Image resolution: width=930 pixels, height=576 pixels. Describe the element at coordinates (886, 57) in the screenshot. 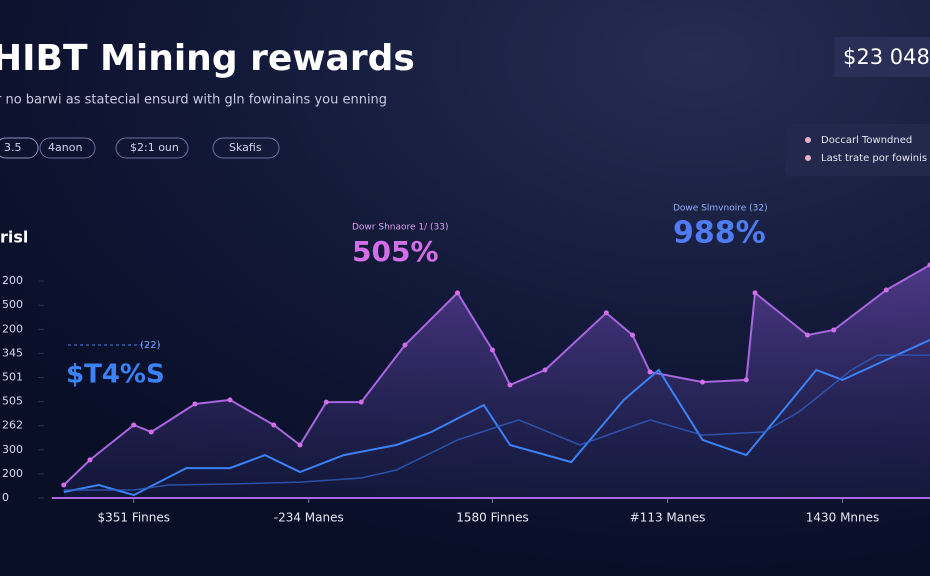

I see `balance: $23 048` at that location.